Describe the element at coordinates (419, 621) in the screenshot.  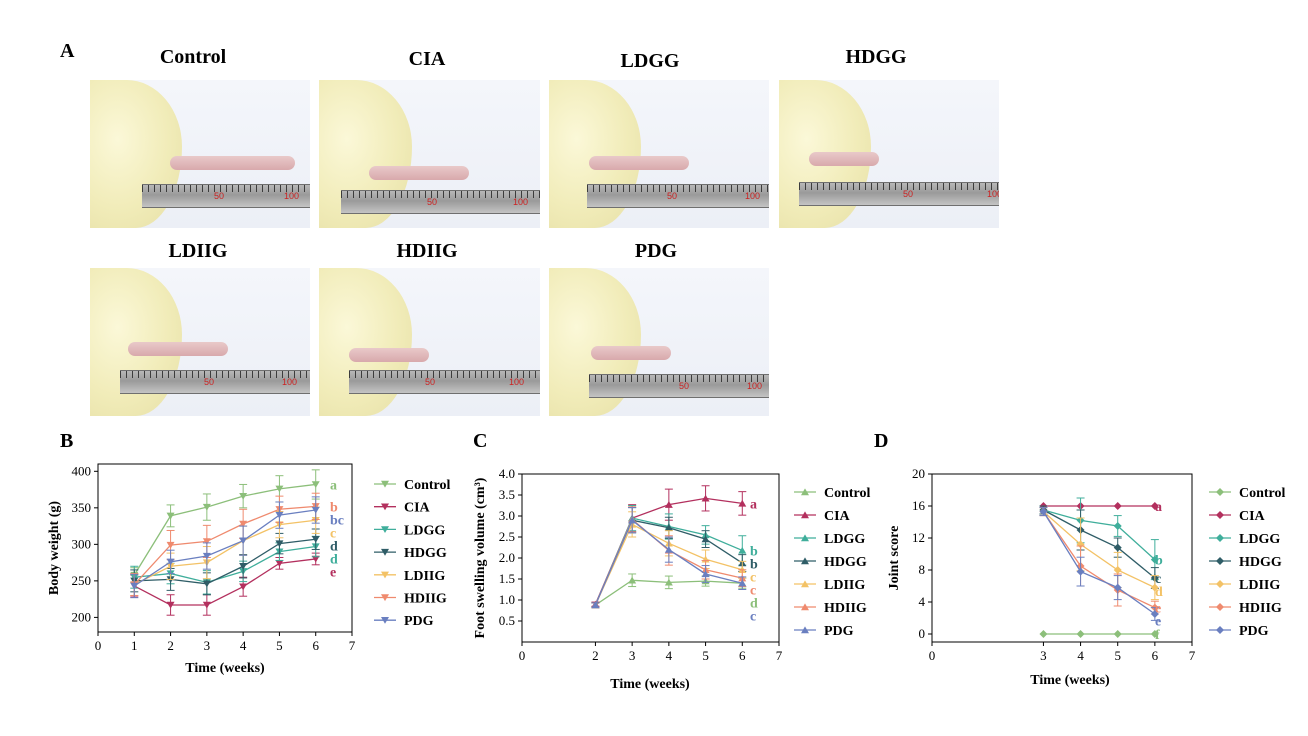
I see `legend-label: PDG` at that location.